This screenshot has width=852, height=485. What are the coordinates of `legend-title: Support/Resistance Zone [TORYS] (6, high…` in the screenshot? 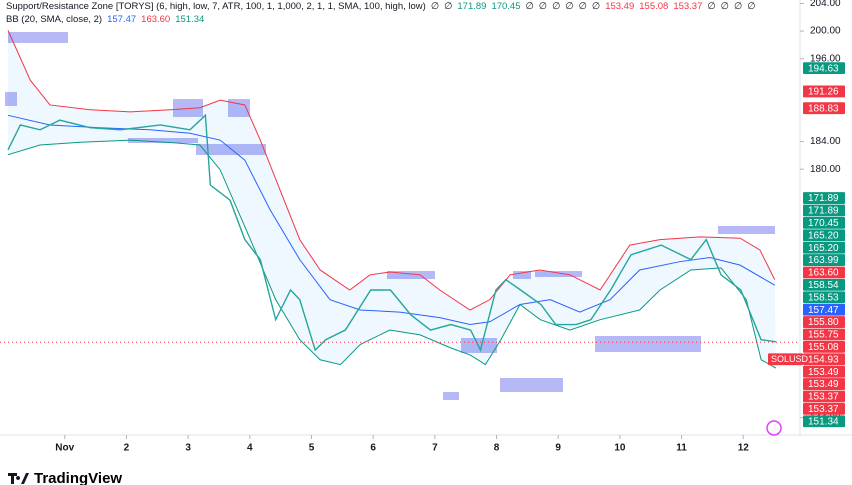 It's located at (216, 6).